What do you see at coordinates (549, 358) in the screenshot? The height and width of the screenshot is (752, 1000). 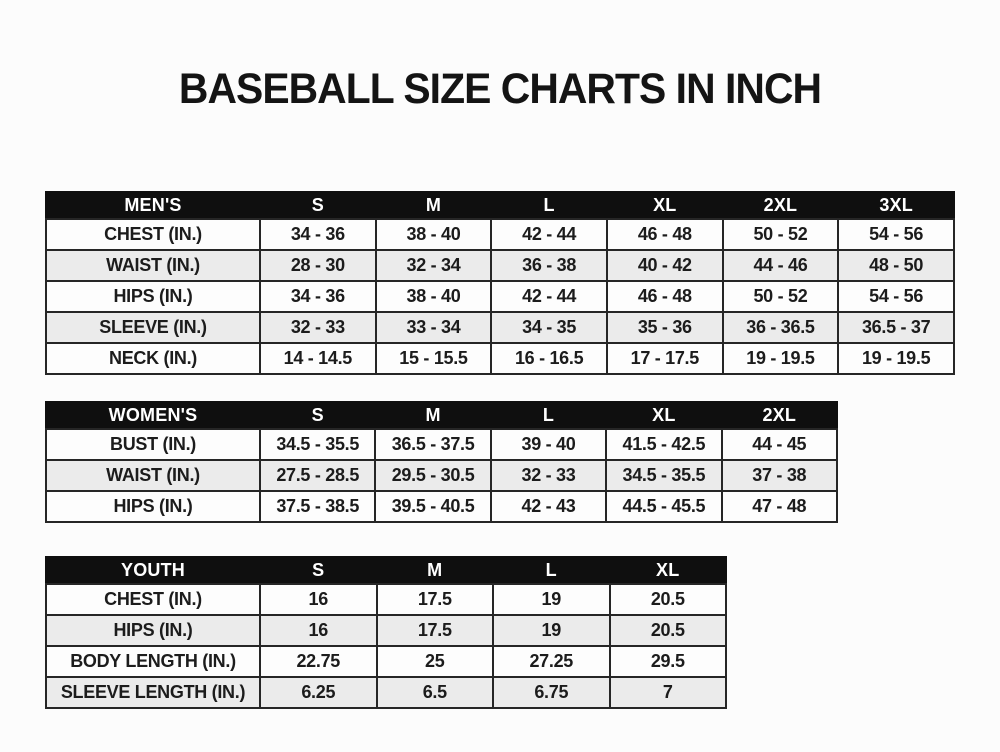 I see `size-value: 16 - 16.5` at bounding box center [549, 358].